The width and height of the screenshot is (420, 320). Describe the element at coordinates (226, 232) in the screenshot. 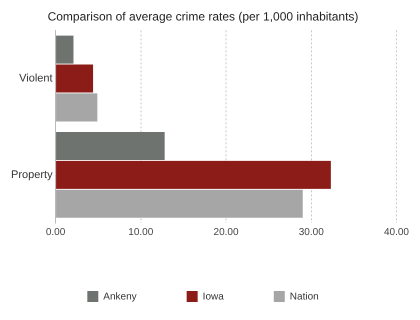

I see `x-tick-label: 20.00` at that location.